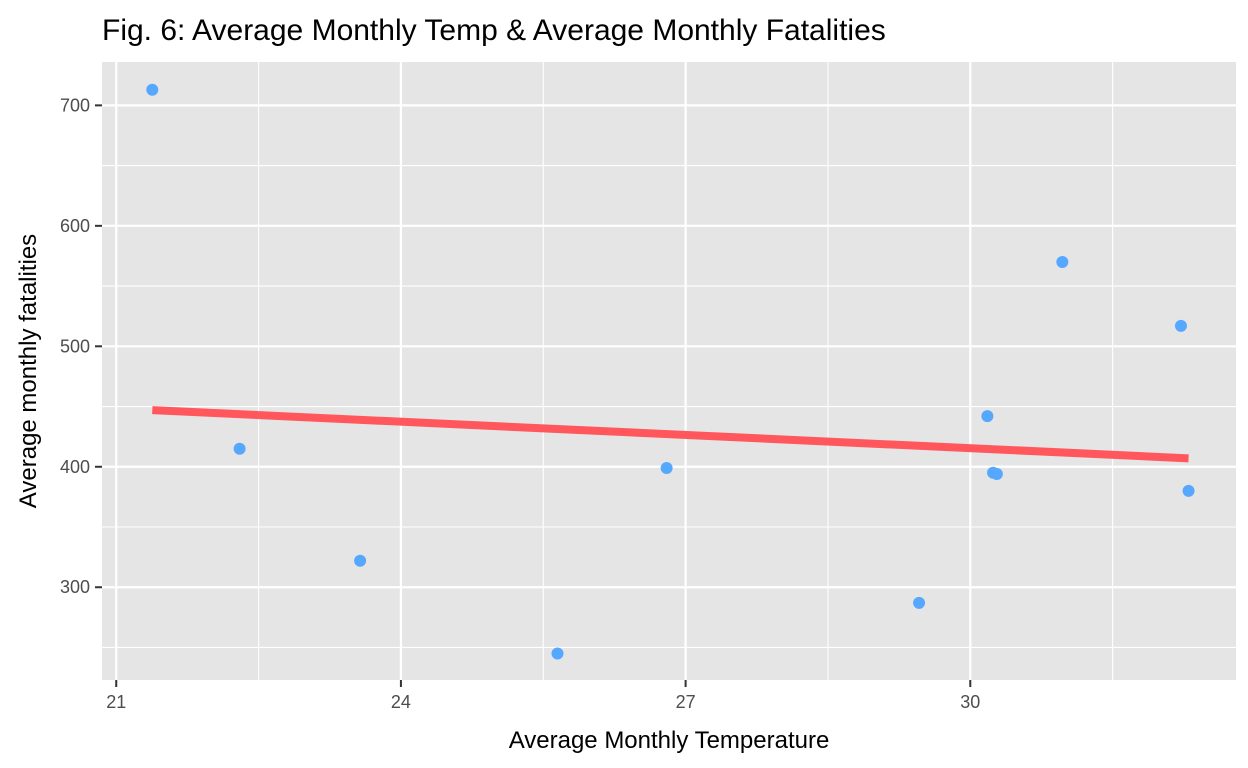  What do you see at coordinates (75, 587) in the screenshot?
I see `y-tick-label: 300` at bounding box center [75, 587].